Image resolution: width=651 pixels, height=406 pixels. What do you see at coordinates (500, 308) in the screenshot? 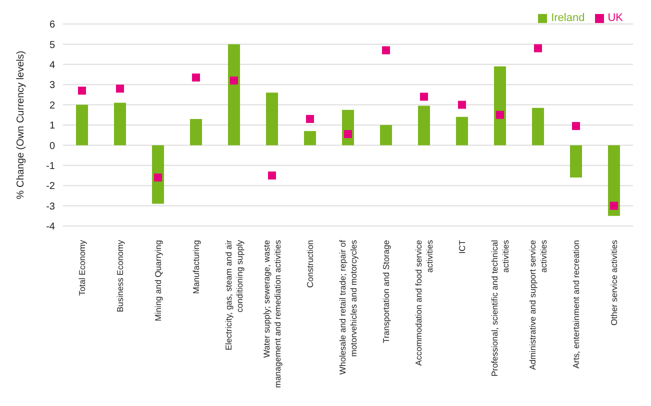
I see `x-tick-label: Professional, scientific and technical activities` at bounding box center [500, 308].